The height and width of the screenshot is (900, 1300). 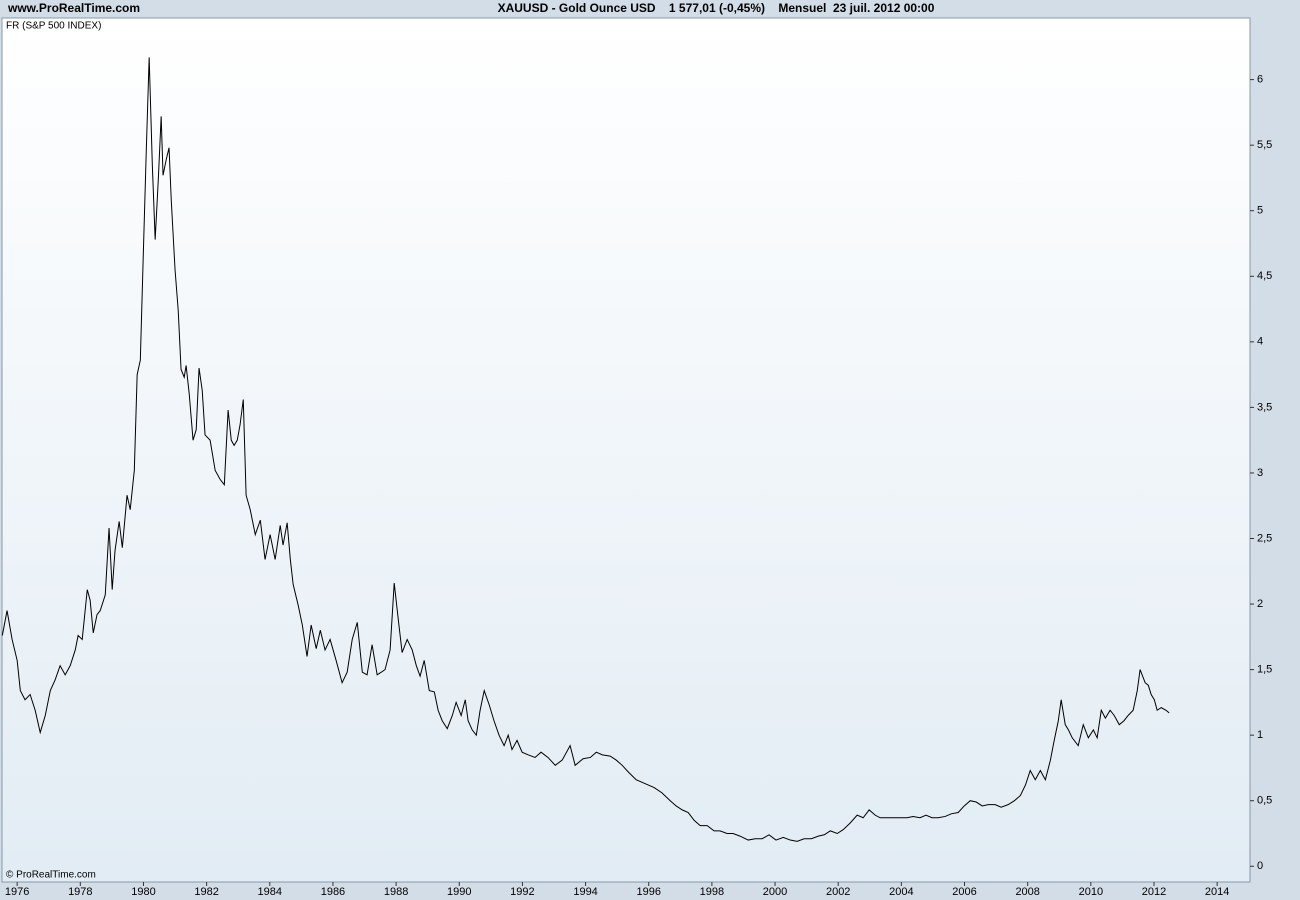 I want to click on y-tick-label: 1,5, so click(x=1264, y=670).